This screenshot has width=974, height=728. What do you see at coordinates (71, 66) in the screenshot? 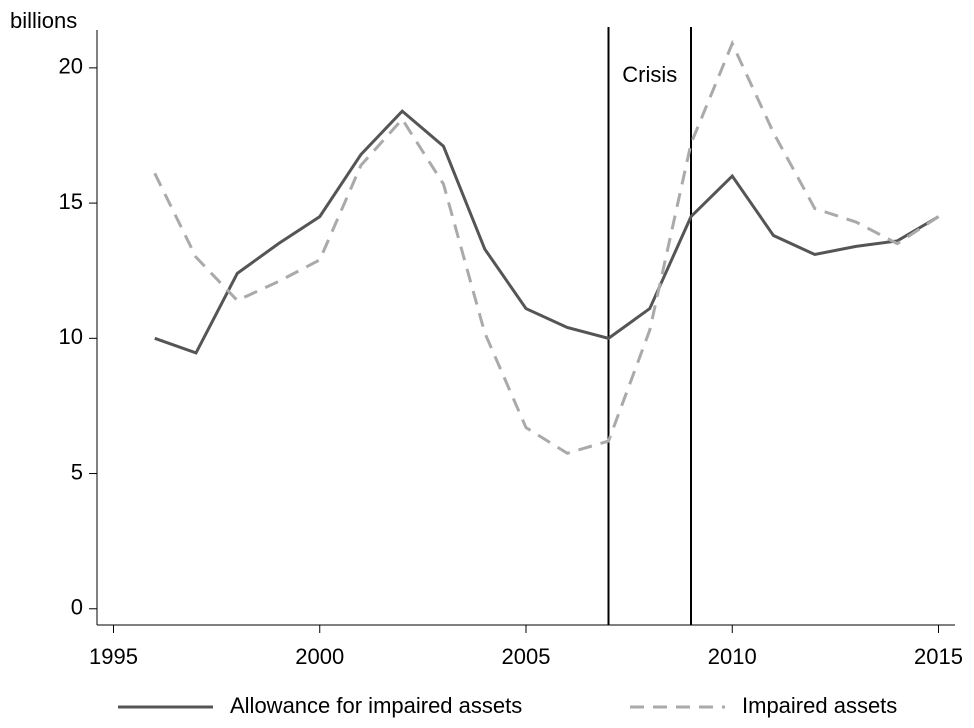
I see `y-tick-label: 20` at bounding box center [71, 66].